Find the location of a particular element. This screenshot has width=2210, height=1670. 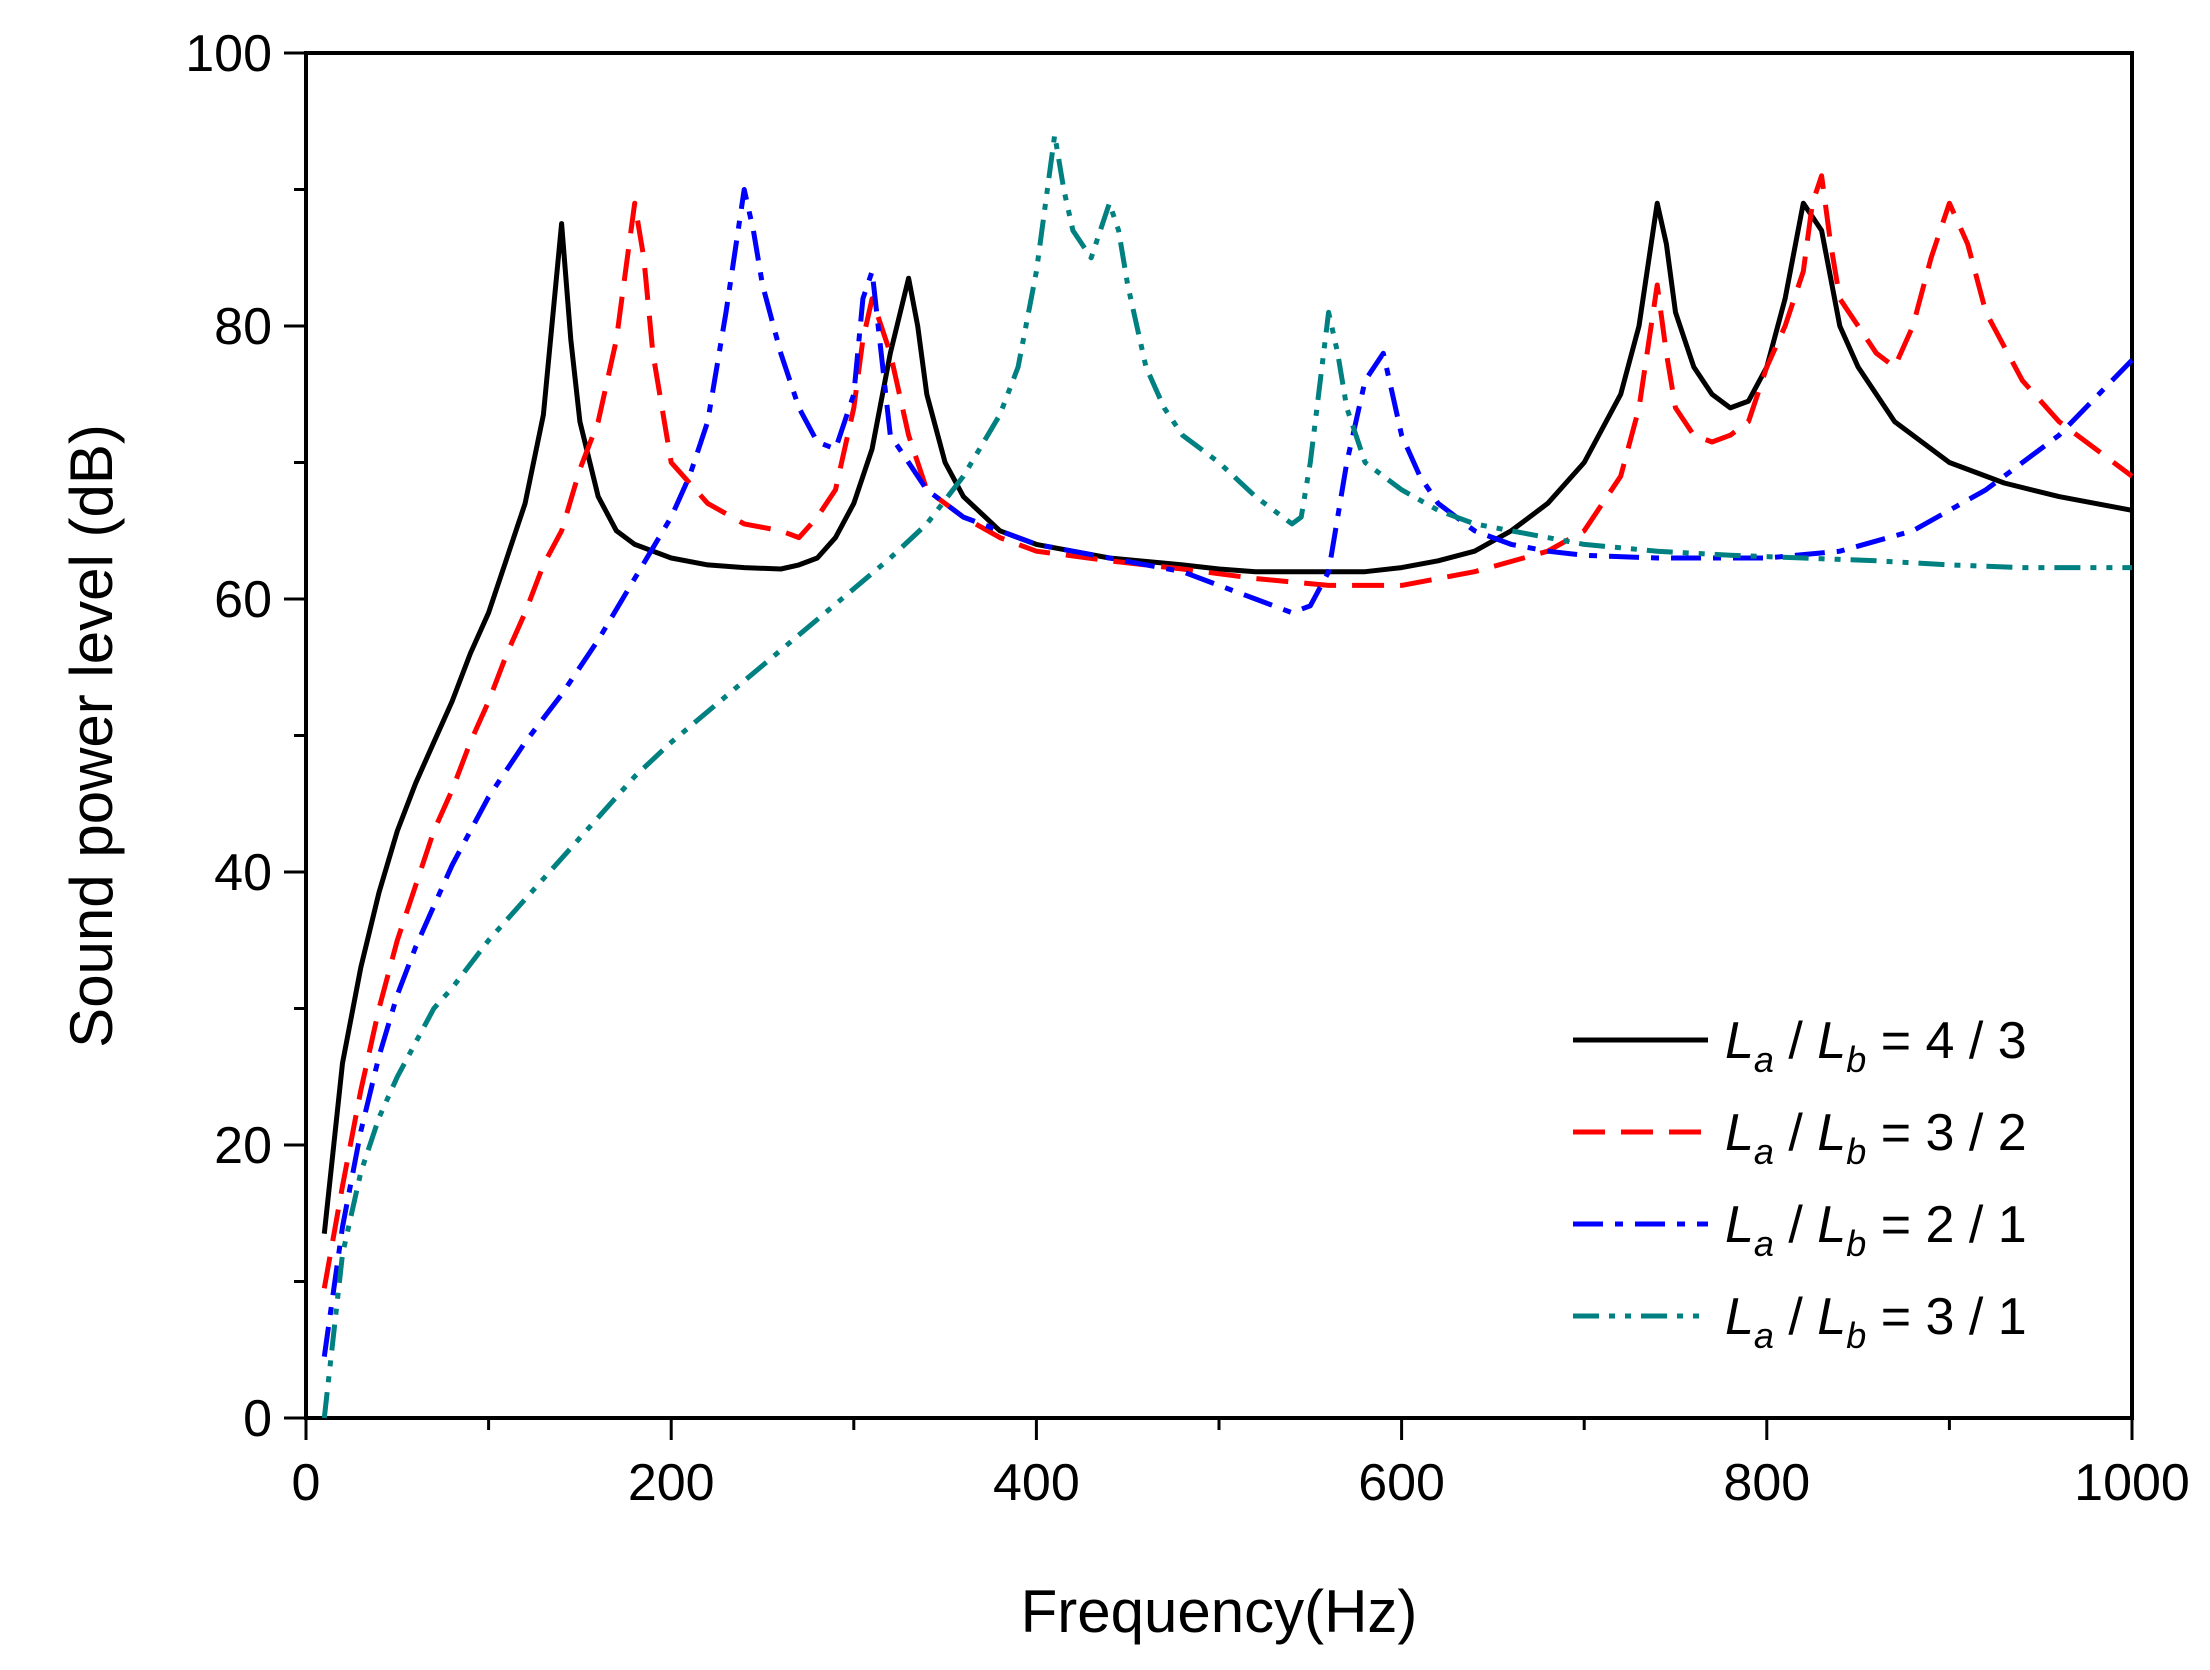

x-tick-label-0: 0 is located at coordinates (306, 1483).